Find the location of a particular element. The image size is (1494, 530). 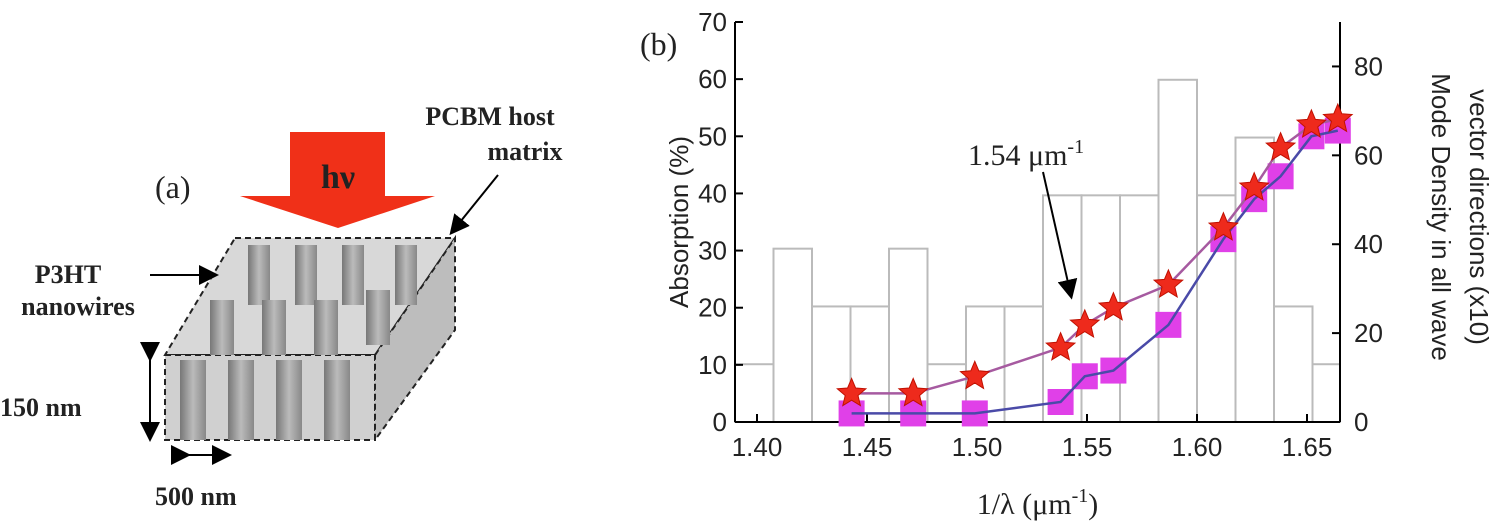

light-arrow is located at coordinates (337, 164).